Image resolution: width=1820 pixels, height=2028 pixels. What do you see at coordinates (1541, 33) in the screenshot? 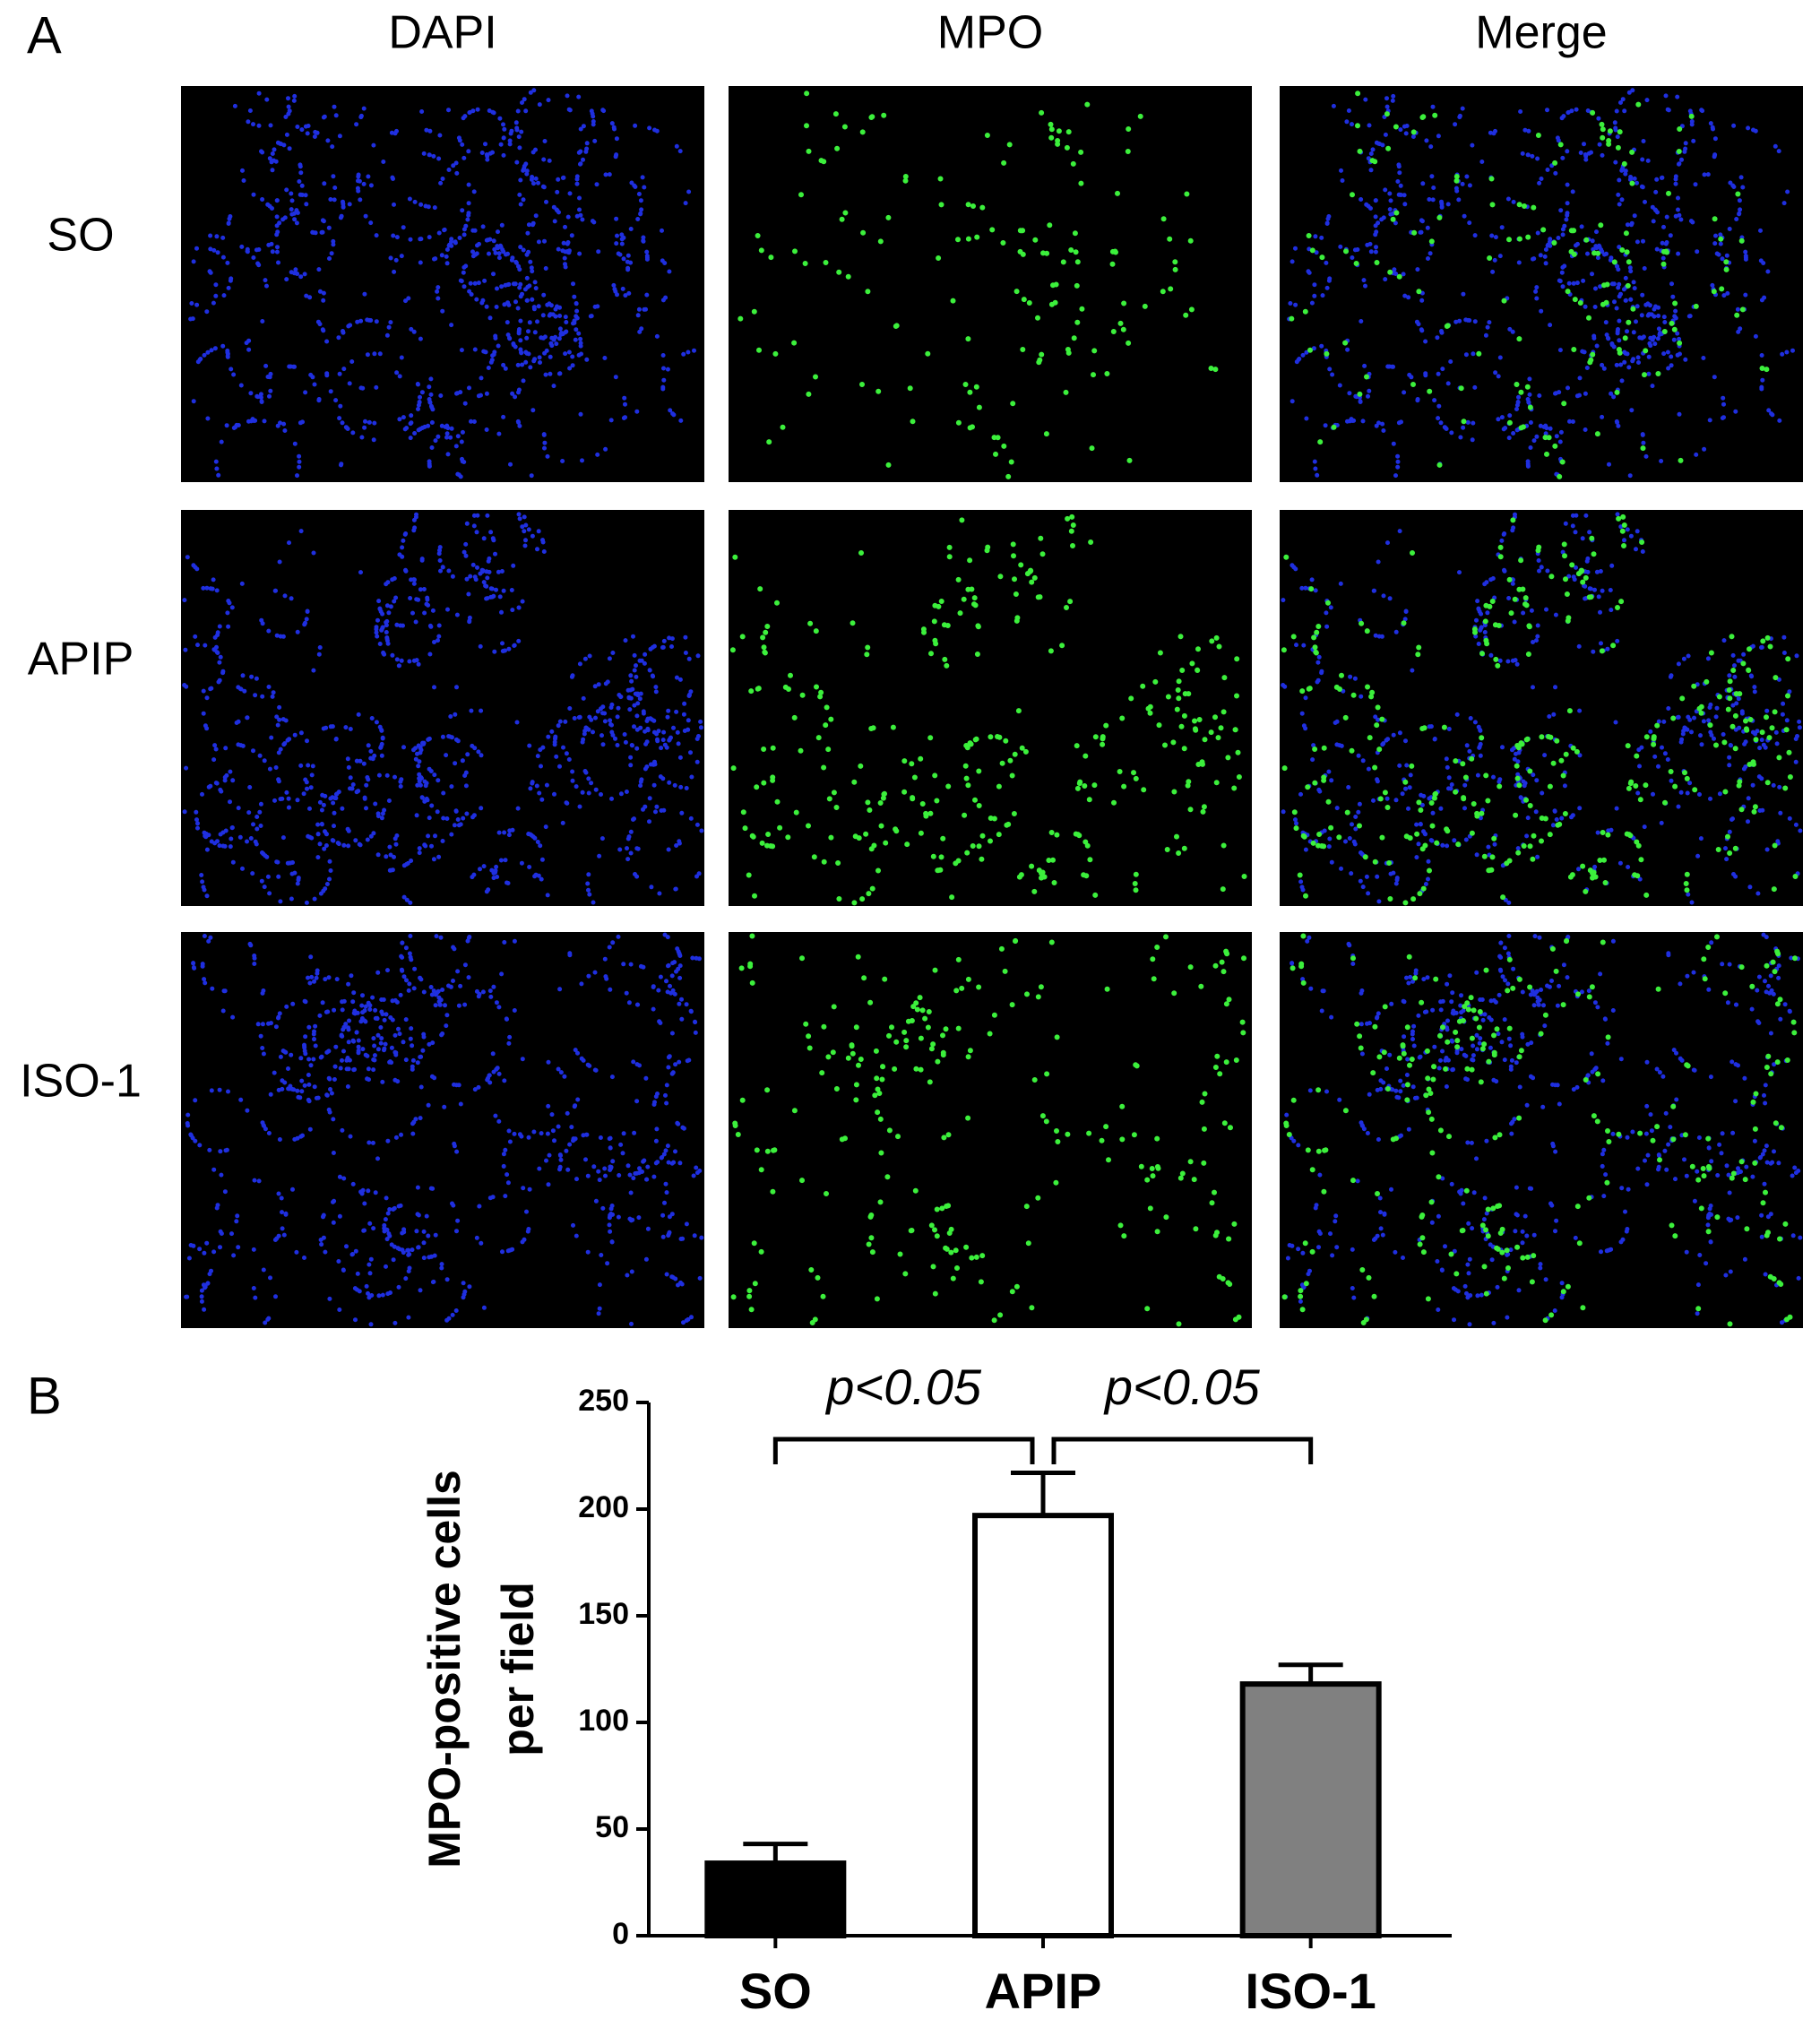
I see `column-label: Merge` at bounding box center [1541, 33].